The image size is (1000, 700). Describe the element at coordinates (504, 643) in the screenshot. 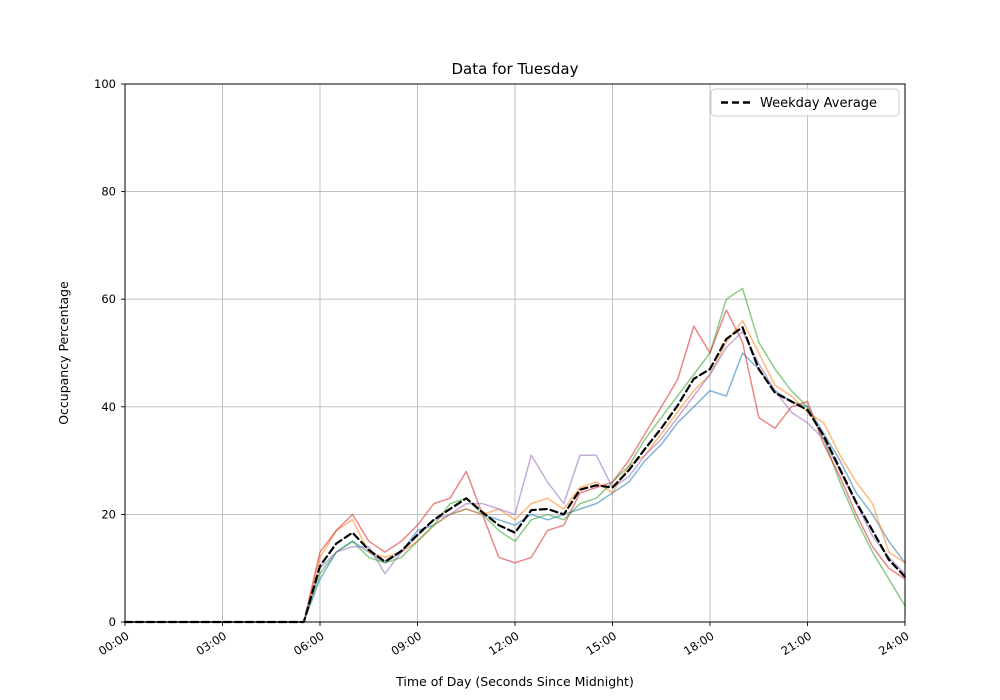

I see `x-tick-label: 12:00` at that location.